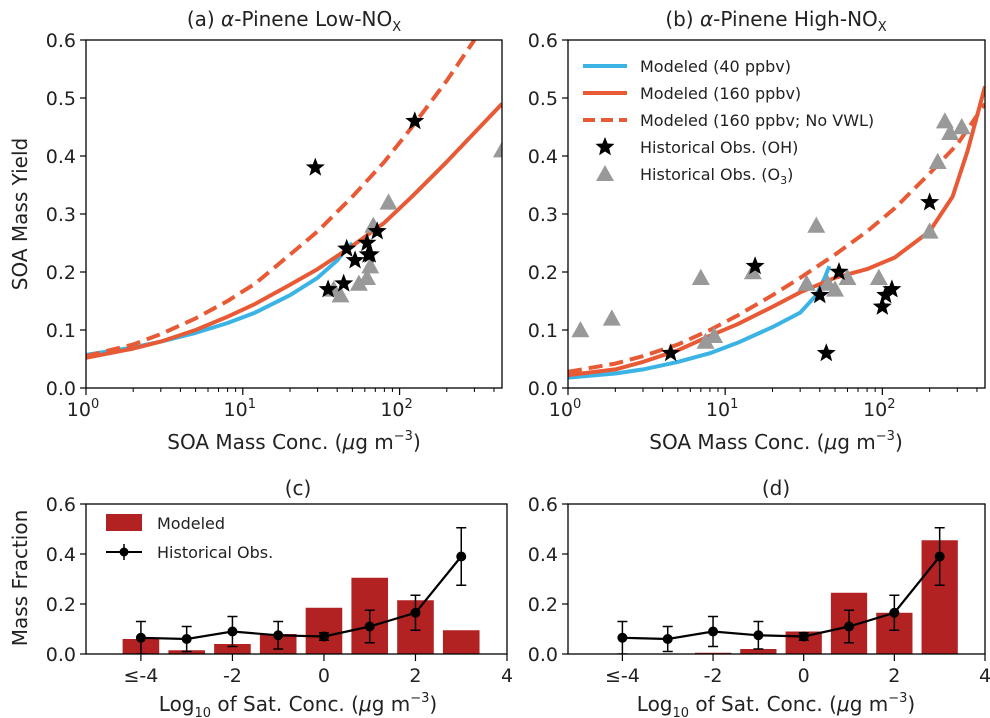 Image resolution: width=990 pixels, height=718 pixels. I want to click on panel-d: 0.0 0.2 0.4 0.6 ≤-4 -2 0 2 4, so click(759, 590).